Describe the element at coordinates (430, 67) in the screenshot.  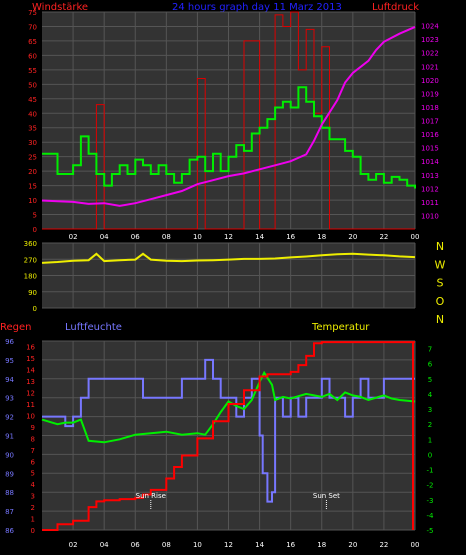
I see `pressure-tick-label: 1021` at that location.